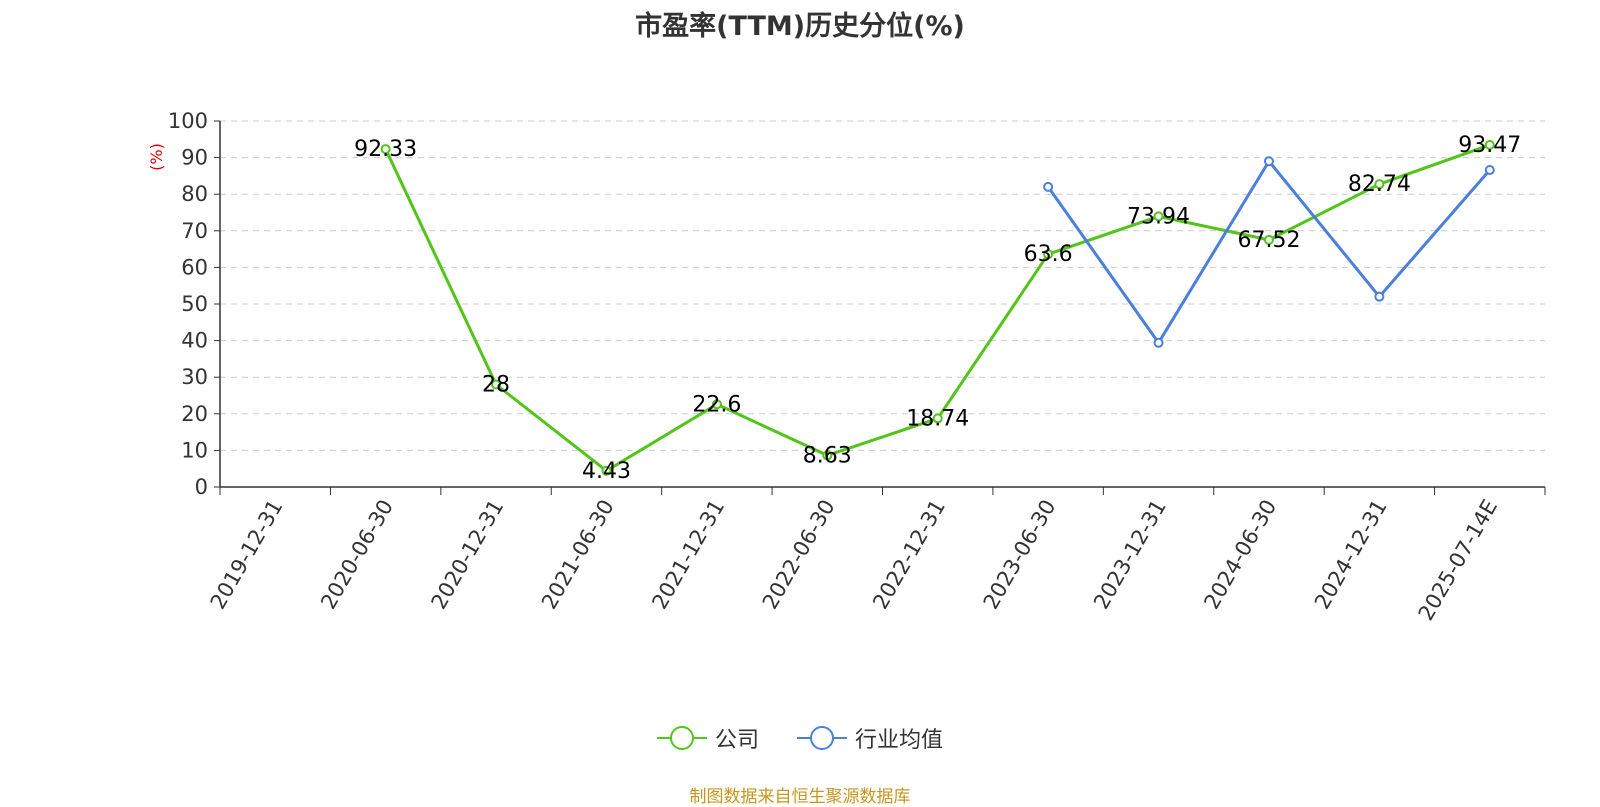 This screenshot has width=1600, height=807. I want to click on data-label: 22.6, so click(716, 404).